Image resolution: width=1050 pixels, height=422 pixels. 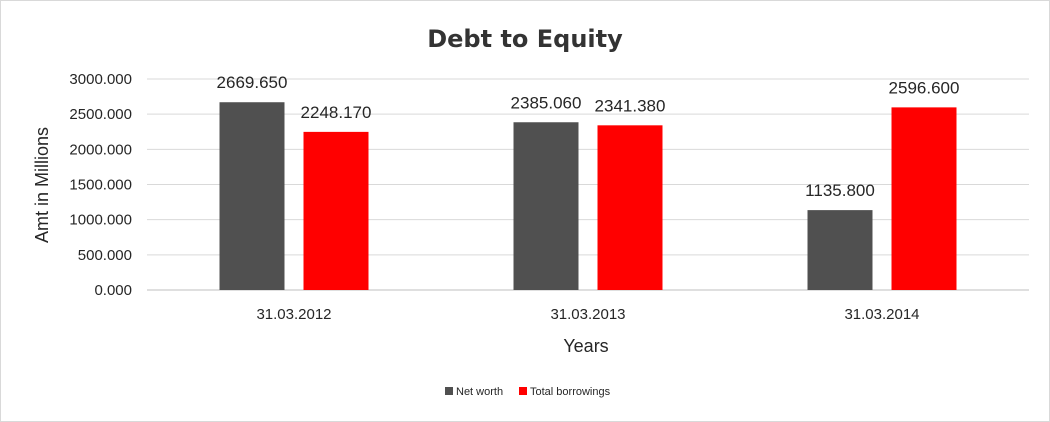 What do you see at coordinates (100, 79) in the screenshot?
I see `y-tick-label: 3000.000` at bounding box center [100, 79].